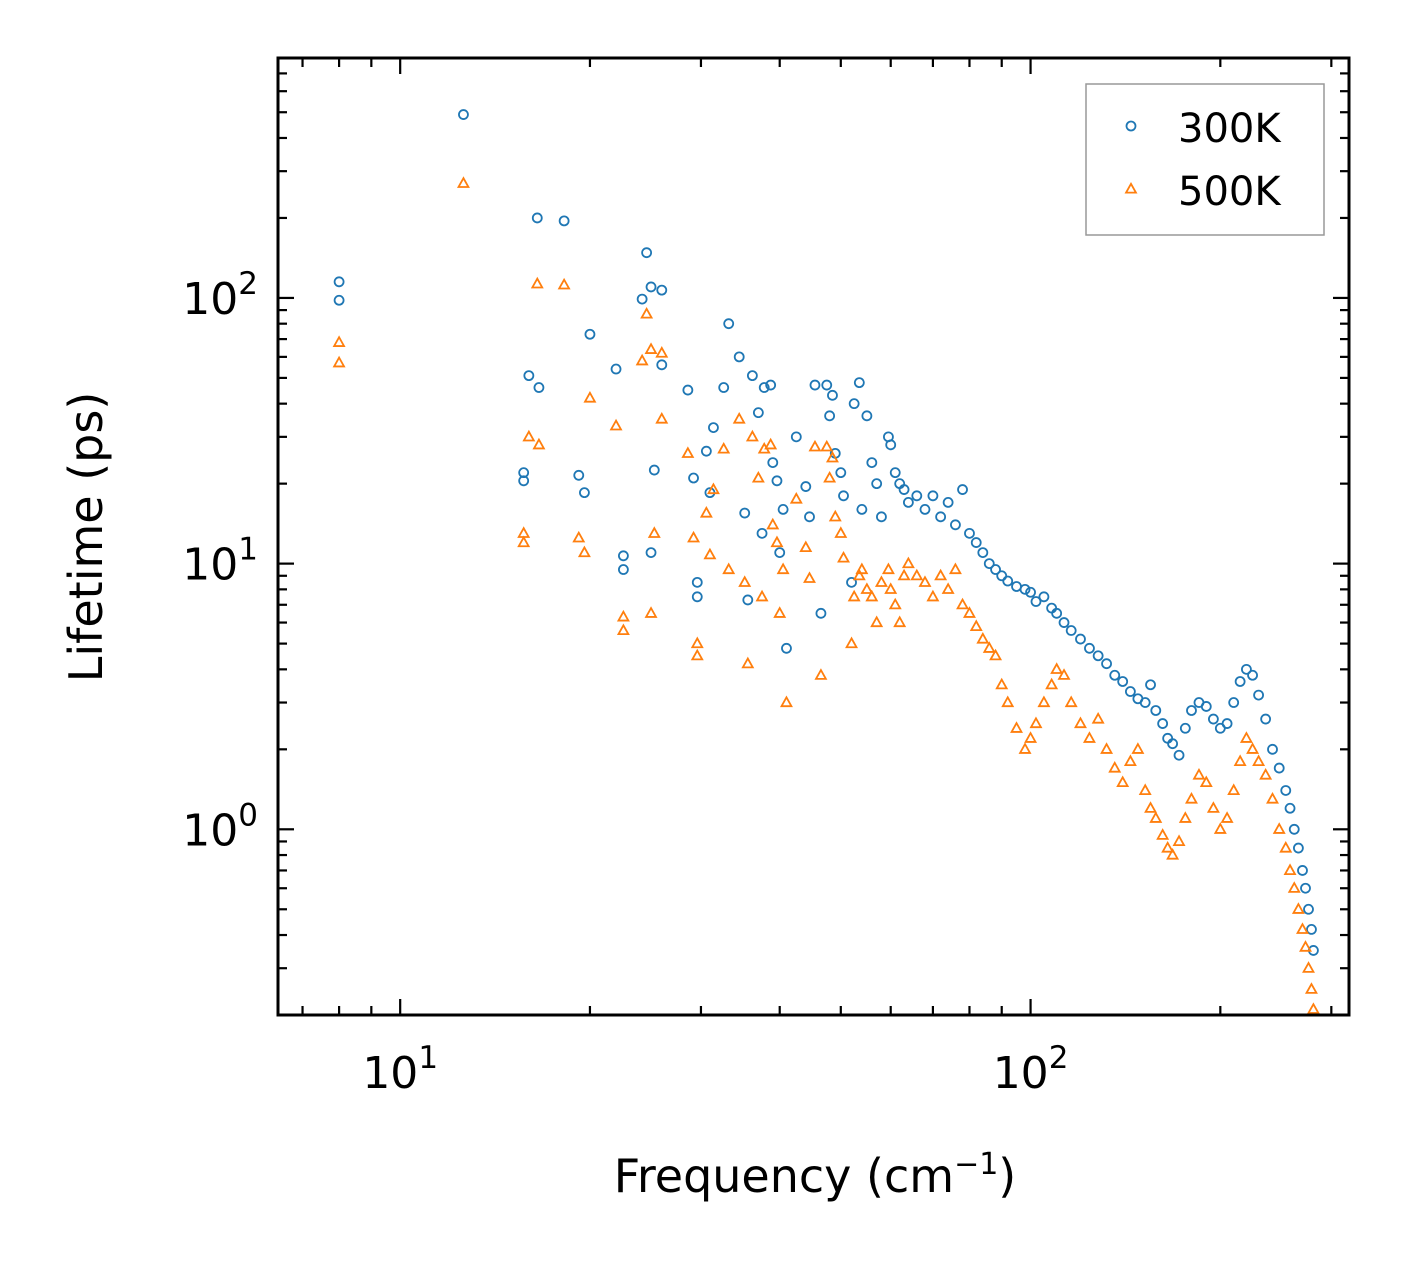  What do you see at coordinates (220, 295) in the screenshot?
I see `y-tick-label: 10²` at bounding box center [220, 295].